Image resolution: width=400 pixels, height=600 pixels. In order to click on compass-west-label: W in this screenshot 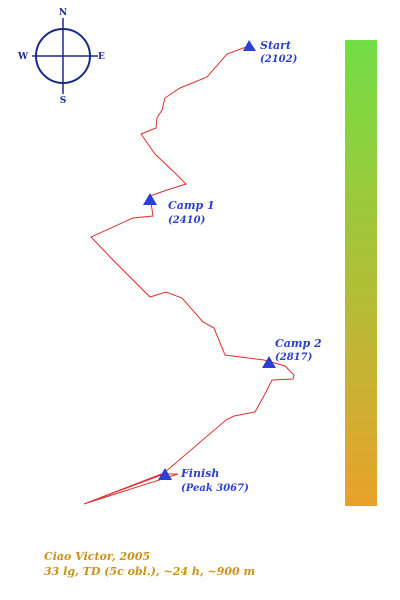, I will do `click(23, 57)`.